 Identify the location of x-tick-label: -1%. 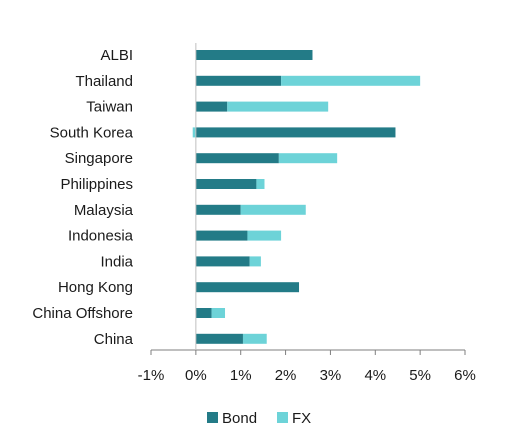
(151, 375).